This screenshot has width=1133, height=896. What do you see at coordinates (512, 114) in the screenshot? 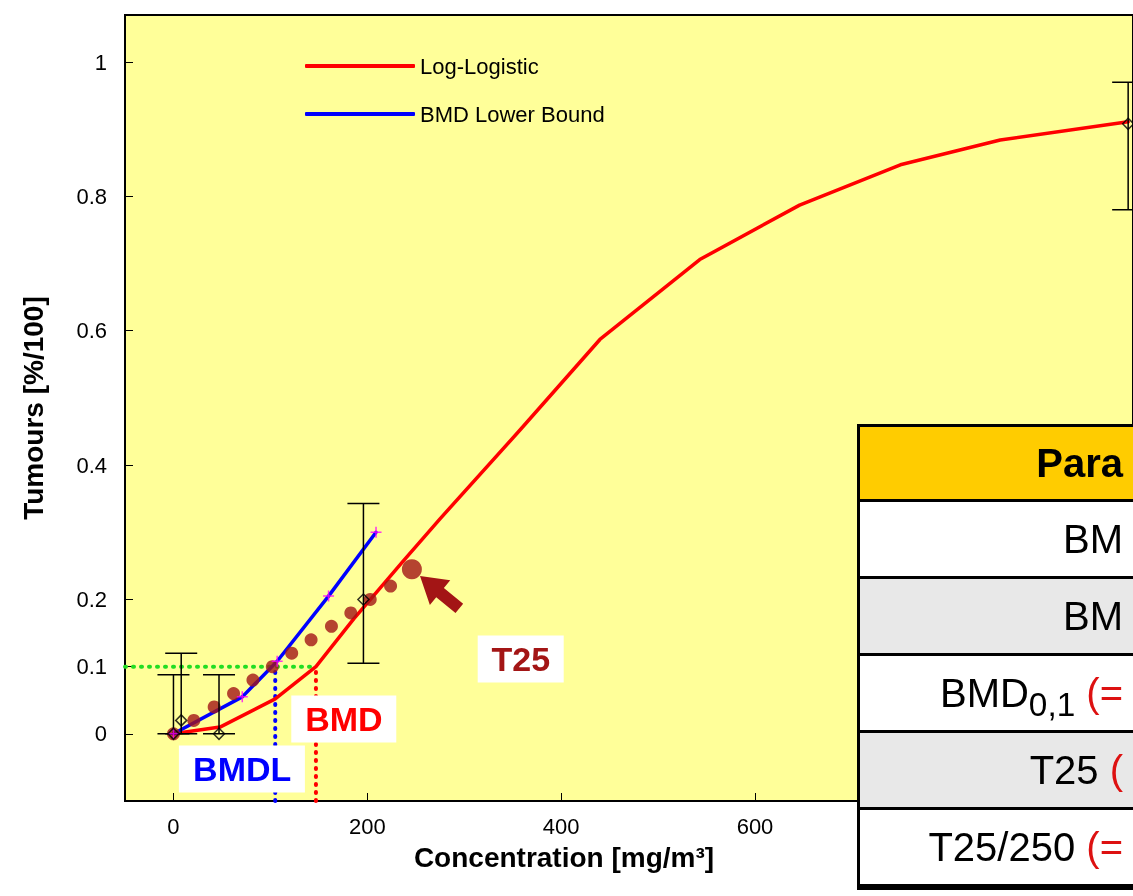
I see `legend-label: BMD Lower Bound` at bounding box center [512, 114].